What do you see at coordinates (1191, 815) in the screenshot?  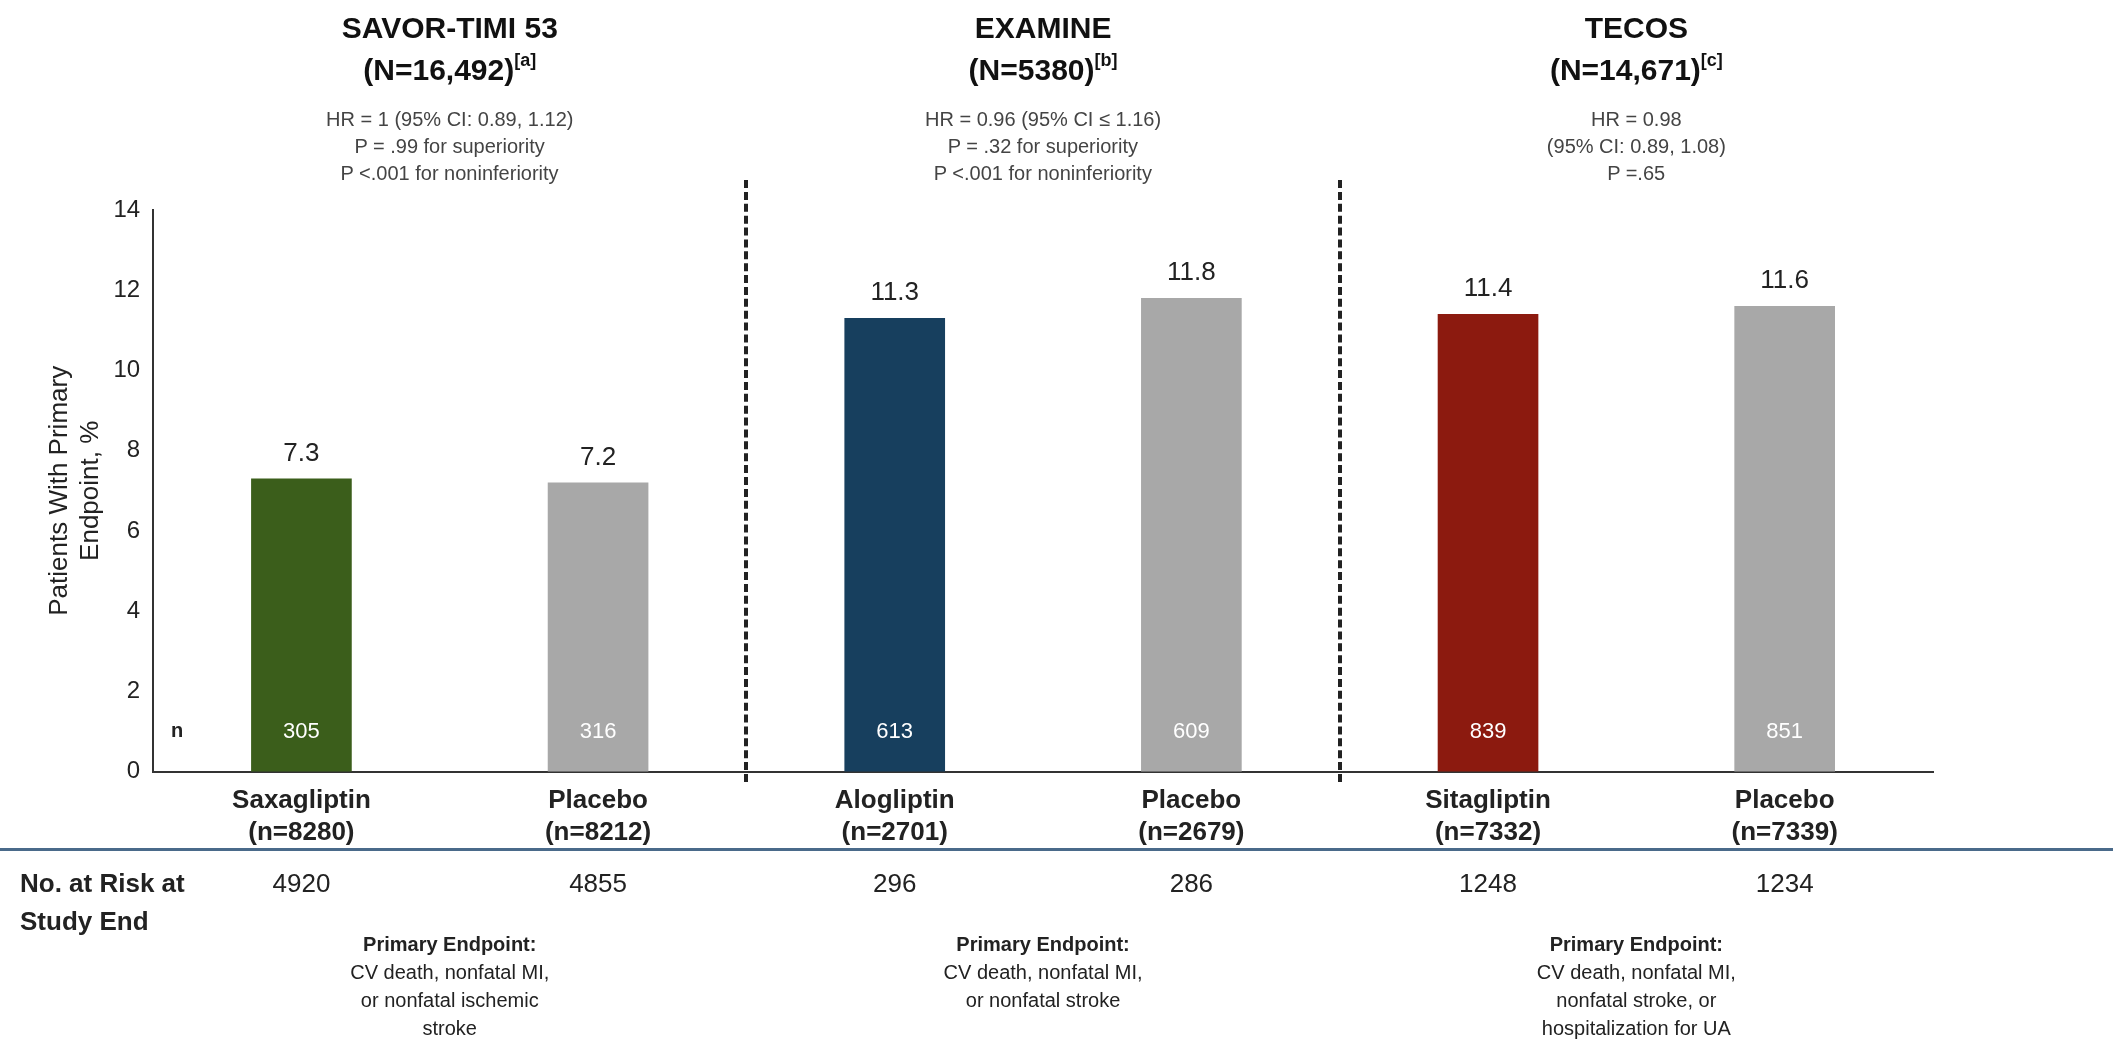 I see `x-tick-label: Placebo (n=2679)` at bounding box center [1191, 815].